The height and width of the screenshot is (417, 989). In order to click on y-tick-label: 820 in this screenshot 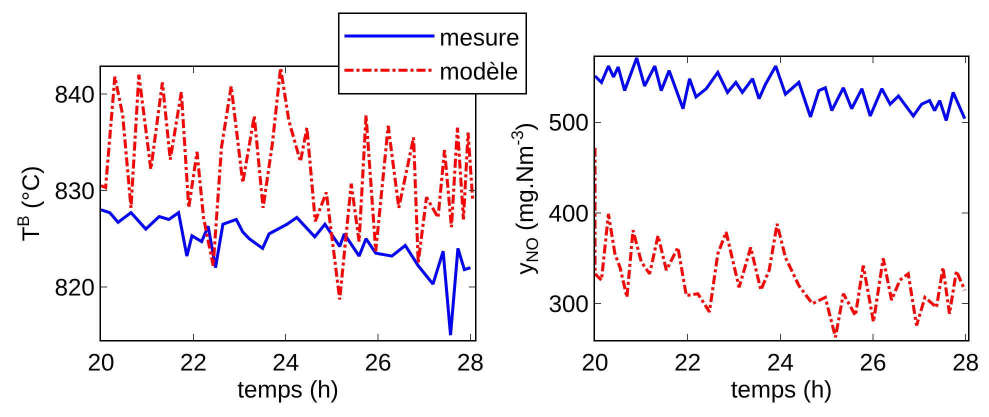, I will do `click(74, 288)`.